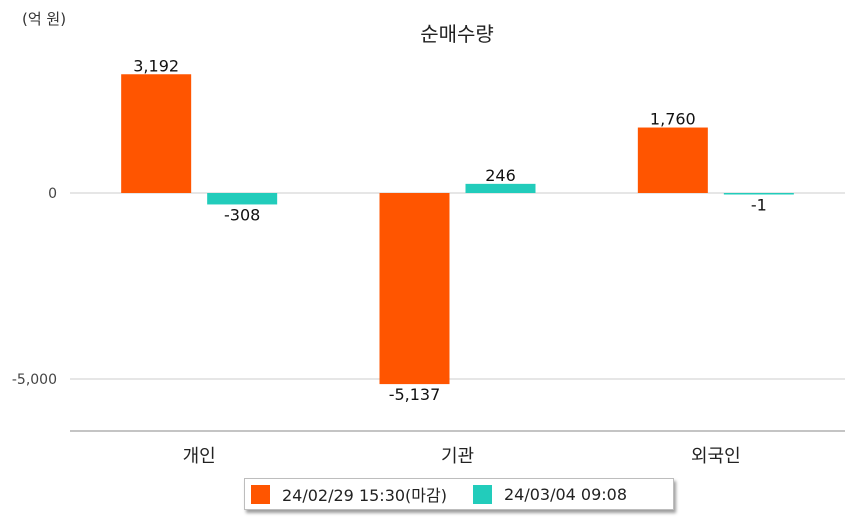  I want to click on data-label-s2-0: -308, so click(242, 214).